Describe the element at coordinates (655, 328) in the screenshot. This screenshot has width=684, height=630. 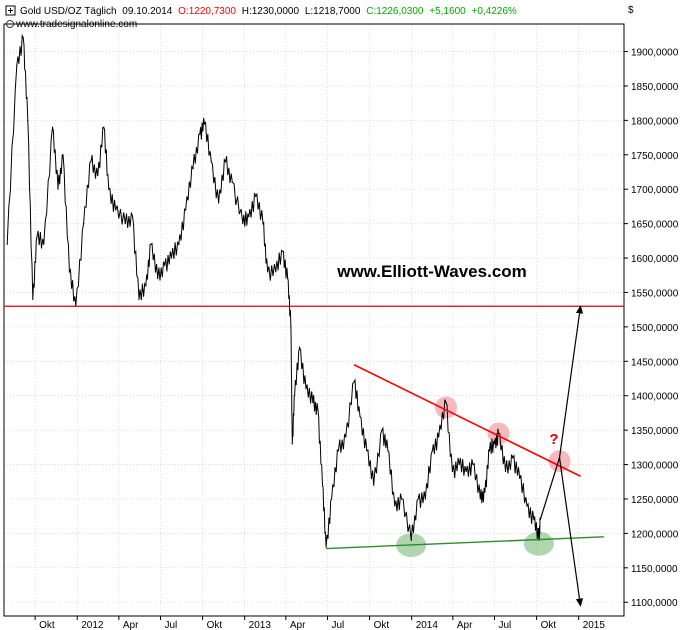
I see `y-tick-label: 1500,0000` at that location.